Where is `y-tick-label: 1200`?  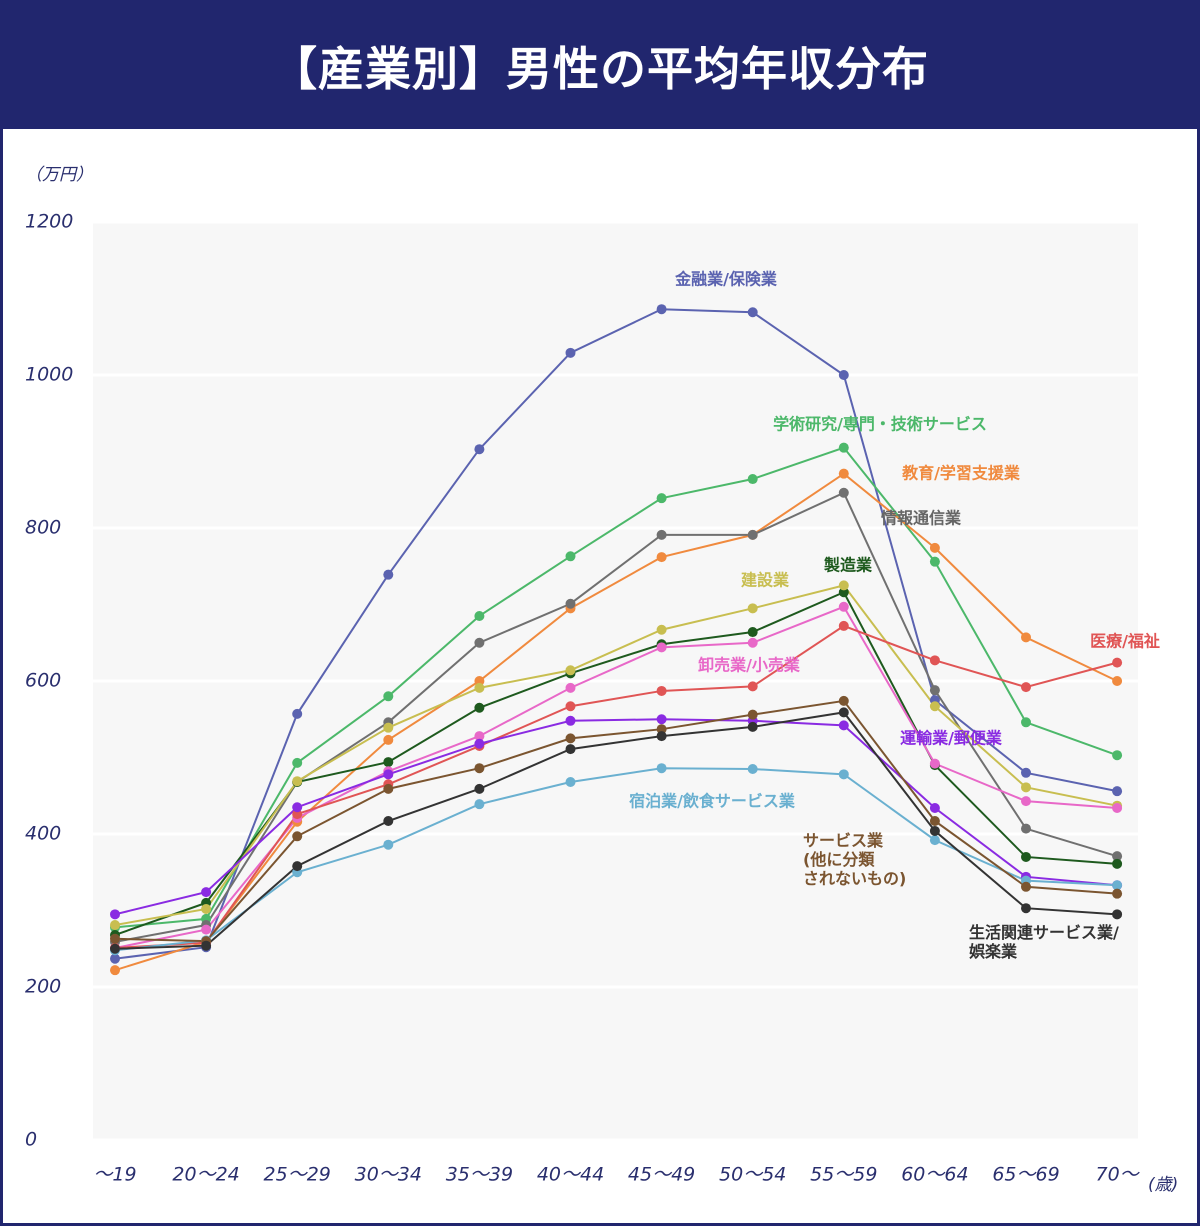 y-tick-label: 1200 is located at coordinates (49, 222).